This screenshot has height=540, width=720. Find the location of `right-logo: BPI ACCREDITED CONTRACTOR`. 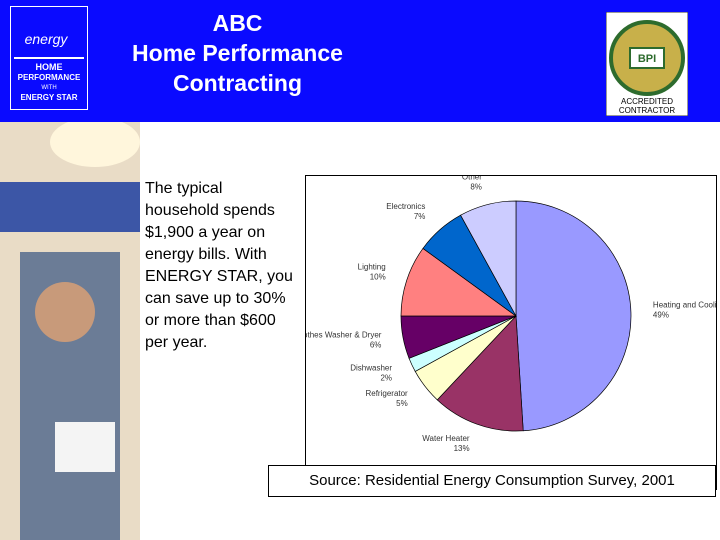

right-logo: BPI ACCREDITED CONTRACTOR is located at coordinates (647, 64).